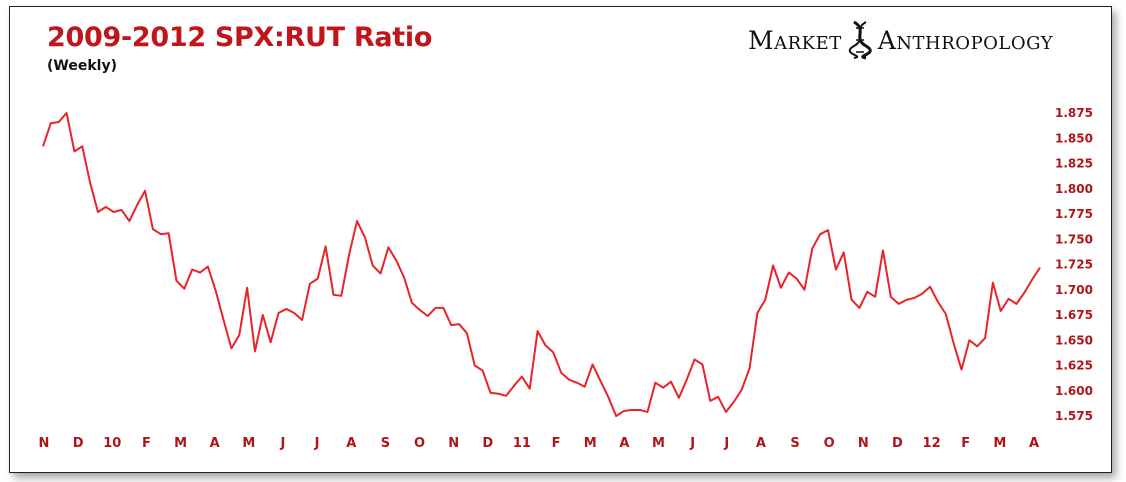 This screenshot has height=482, width=1126. I want to click on y-tick-label: 1.825, so click(1074, 164).